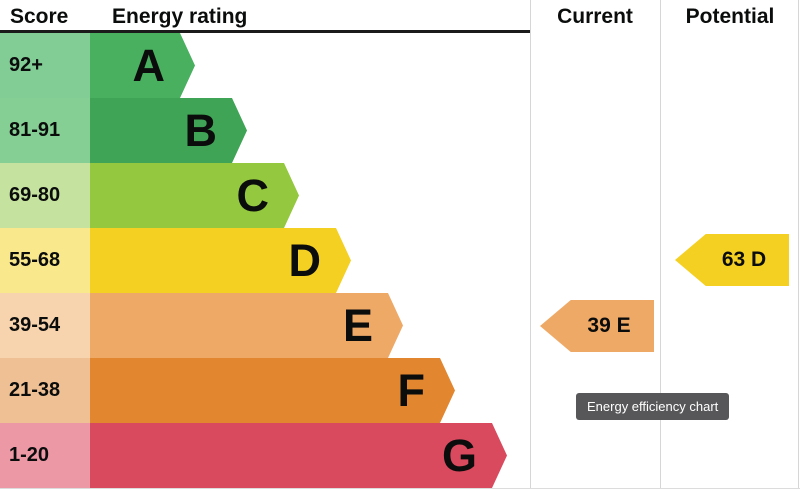 Image resolution: width=800 pixels, height=495 pixels. I want to click on band-bar-d: D, so click(220, 260).